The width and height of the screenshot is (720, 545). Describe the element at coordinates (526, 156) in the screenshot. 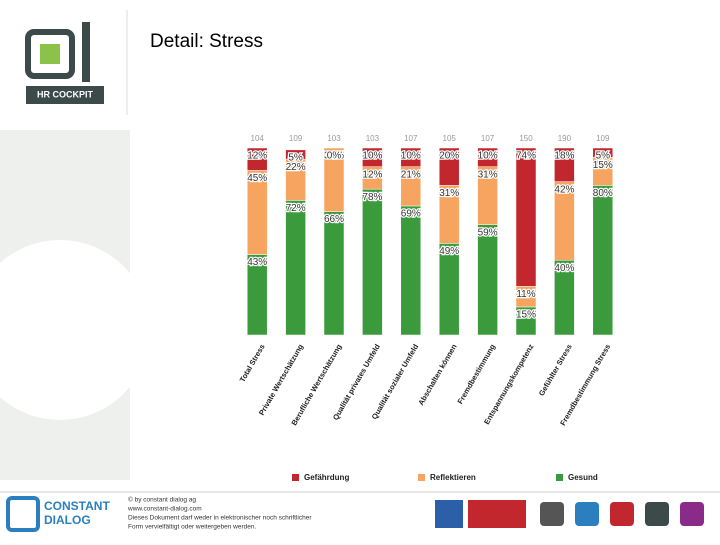

I see `value-label: 74%` at that location.